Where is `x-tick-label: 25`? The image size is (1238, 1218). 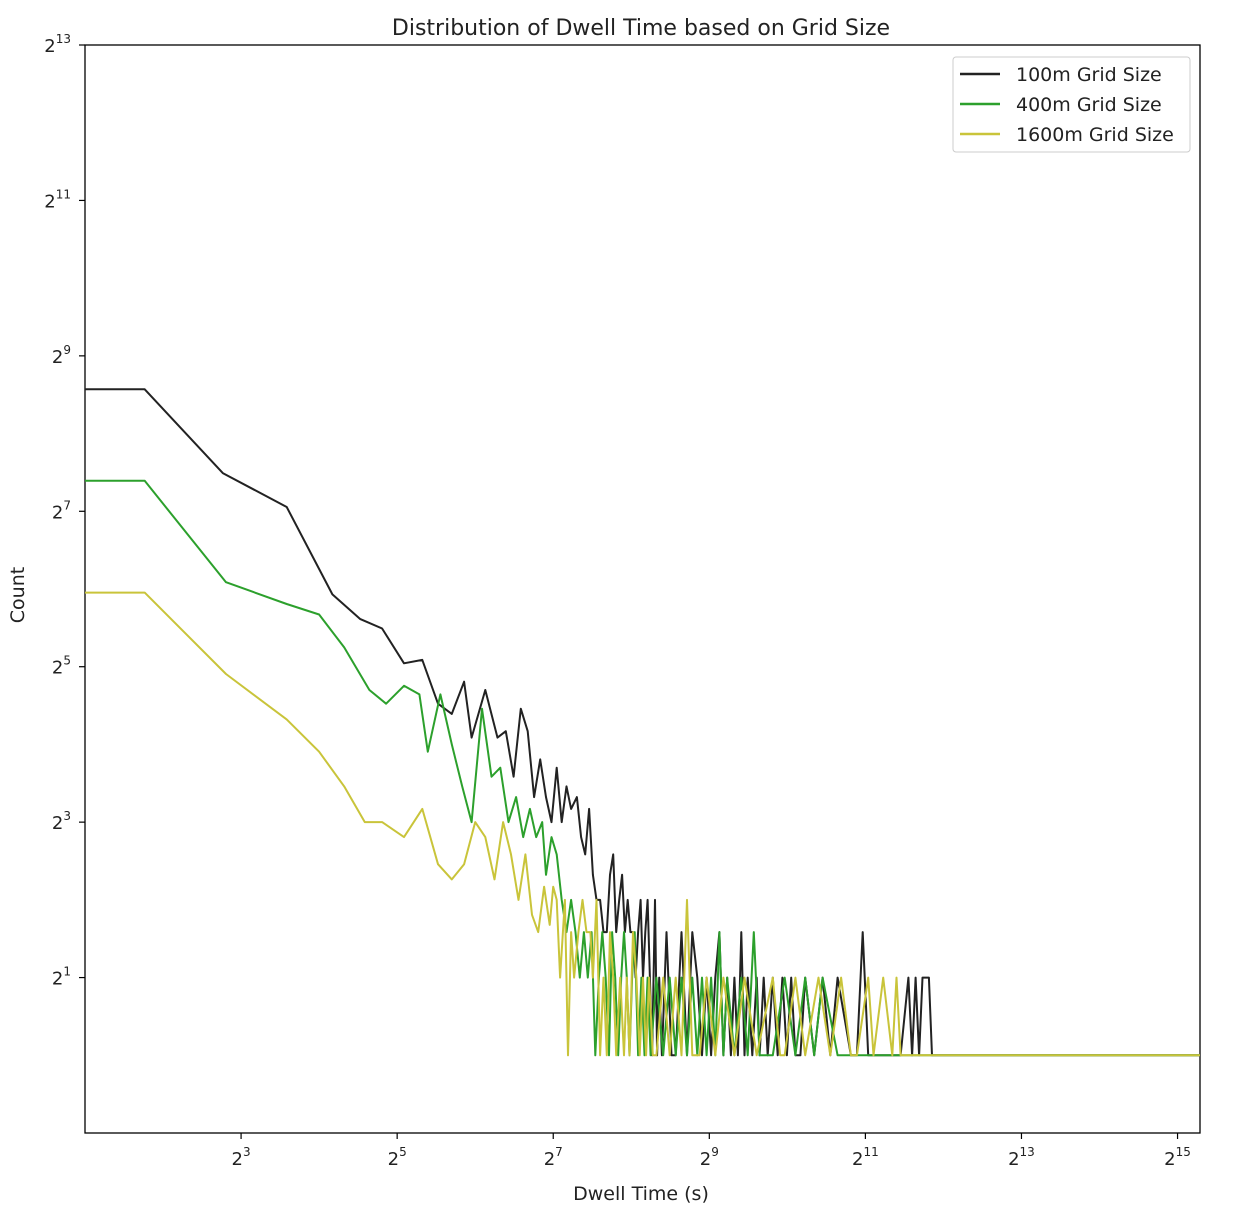
x-tick-label: 25 is located at coordinates (397, 1157).